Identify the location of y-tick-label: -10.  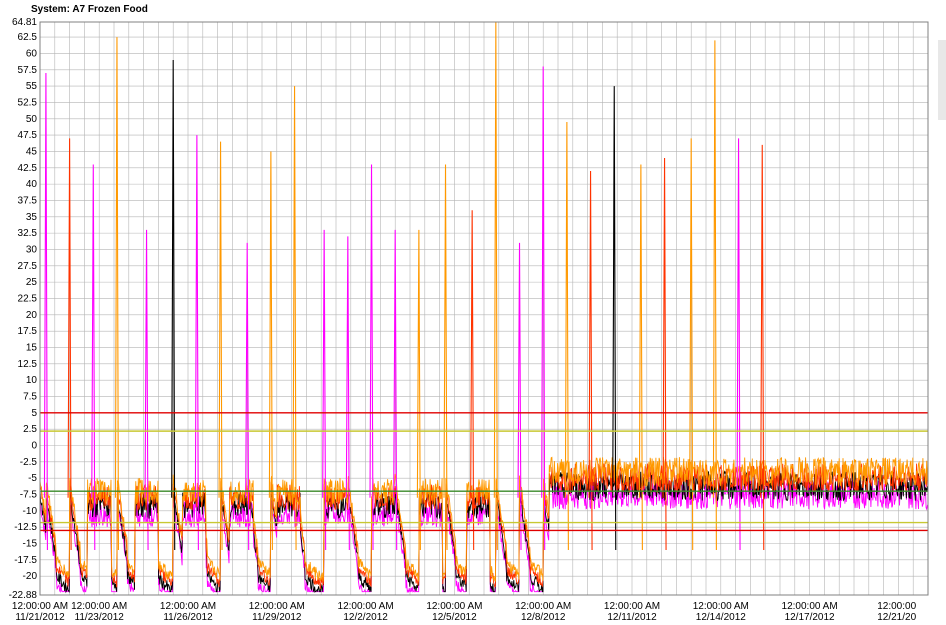
(30, 511).